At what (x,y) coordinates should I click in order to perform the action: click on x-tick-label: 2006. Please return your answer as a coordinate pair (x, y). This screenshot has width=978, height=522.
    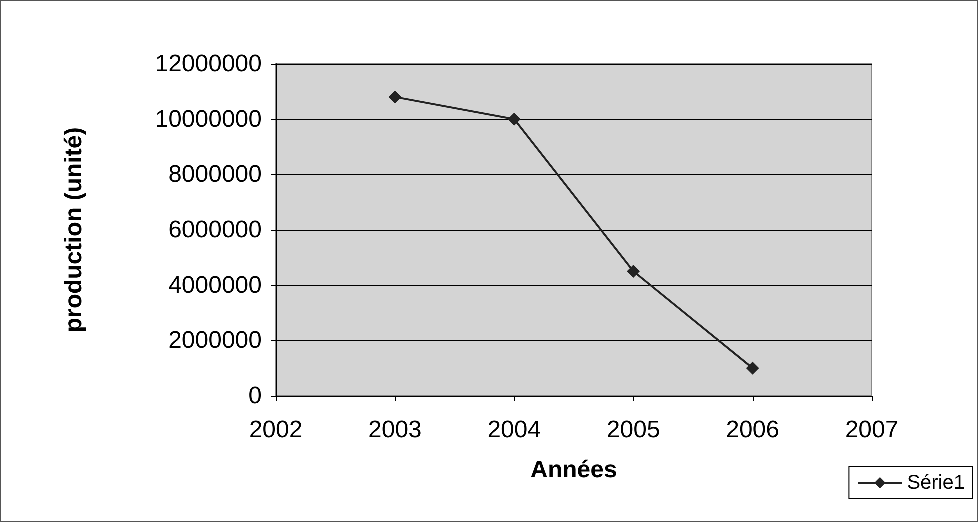
    Looking at the image, I should click on (753, 430).